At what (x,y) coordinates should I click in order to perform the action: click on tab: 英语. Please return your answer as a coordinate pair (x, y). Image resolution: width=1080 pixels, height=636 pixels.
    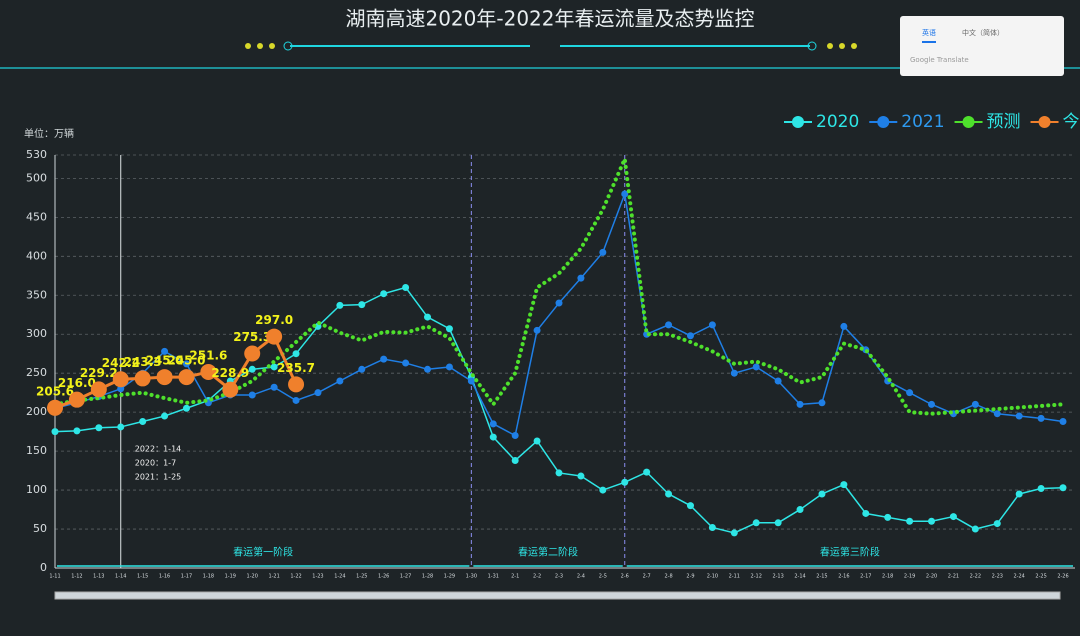
    Looking at the image, I should click on (929, 35).